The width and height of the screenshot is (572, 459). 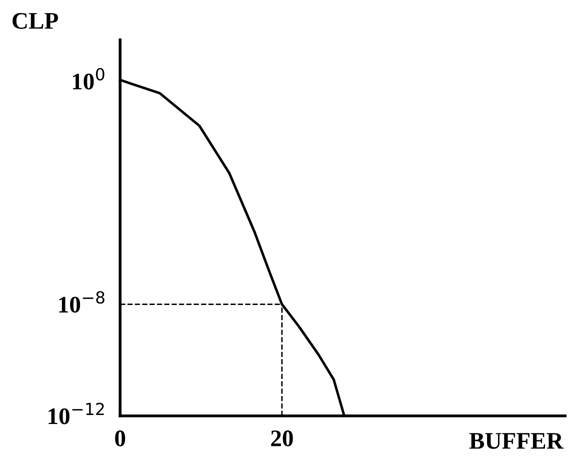 What do you see at coordinates (120, 438) in the screenshot?
I see `x-tick-label: 0` at bounding box center [120, 438].